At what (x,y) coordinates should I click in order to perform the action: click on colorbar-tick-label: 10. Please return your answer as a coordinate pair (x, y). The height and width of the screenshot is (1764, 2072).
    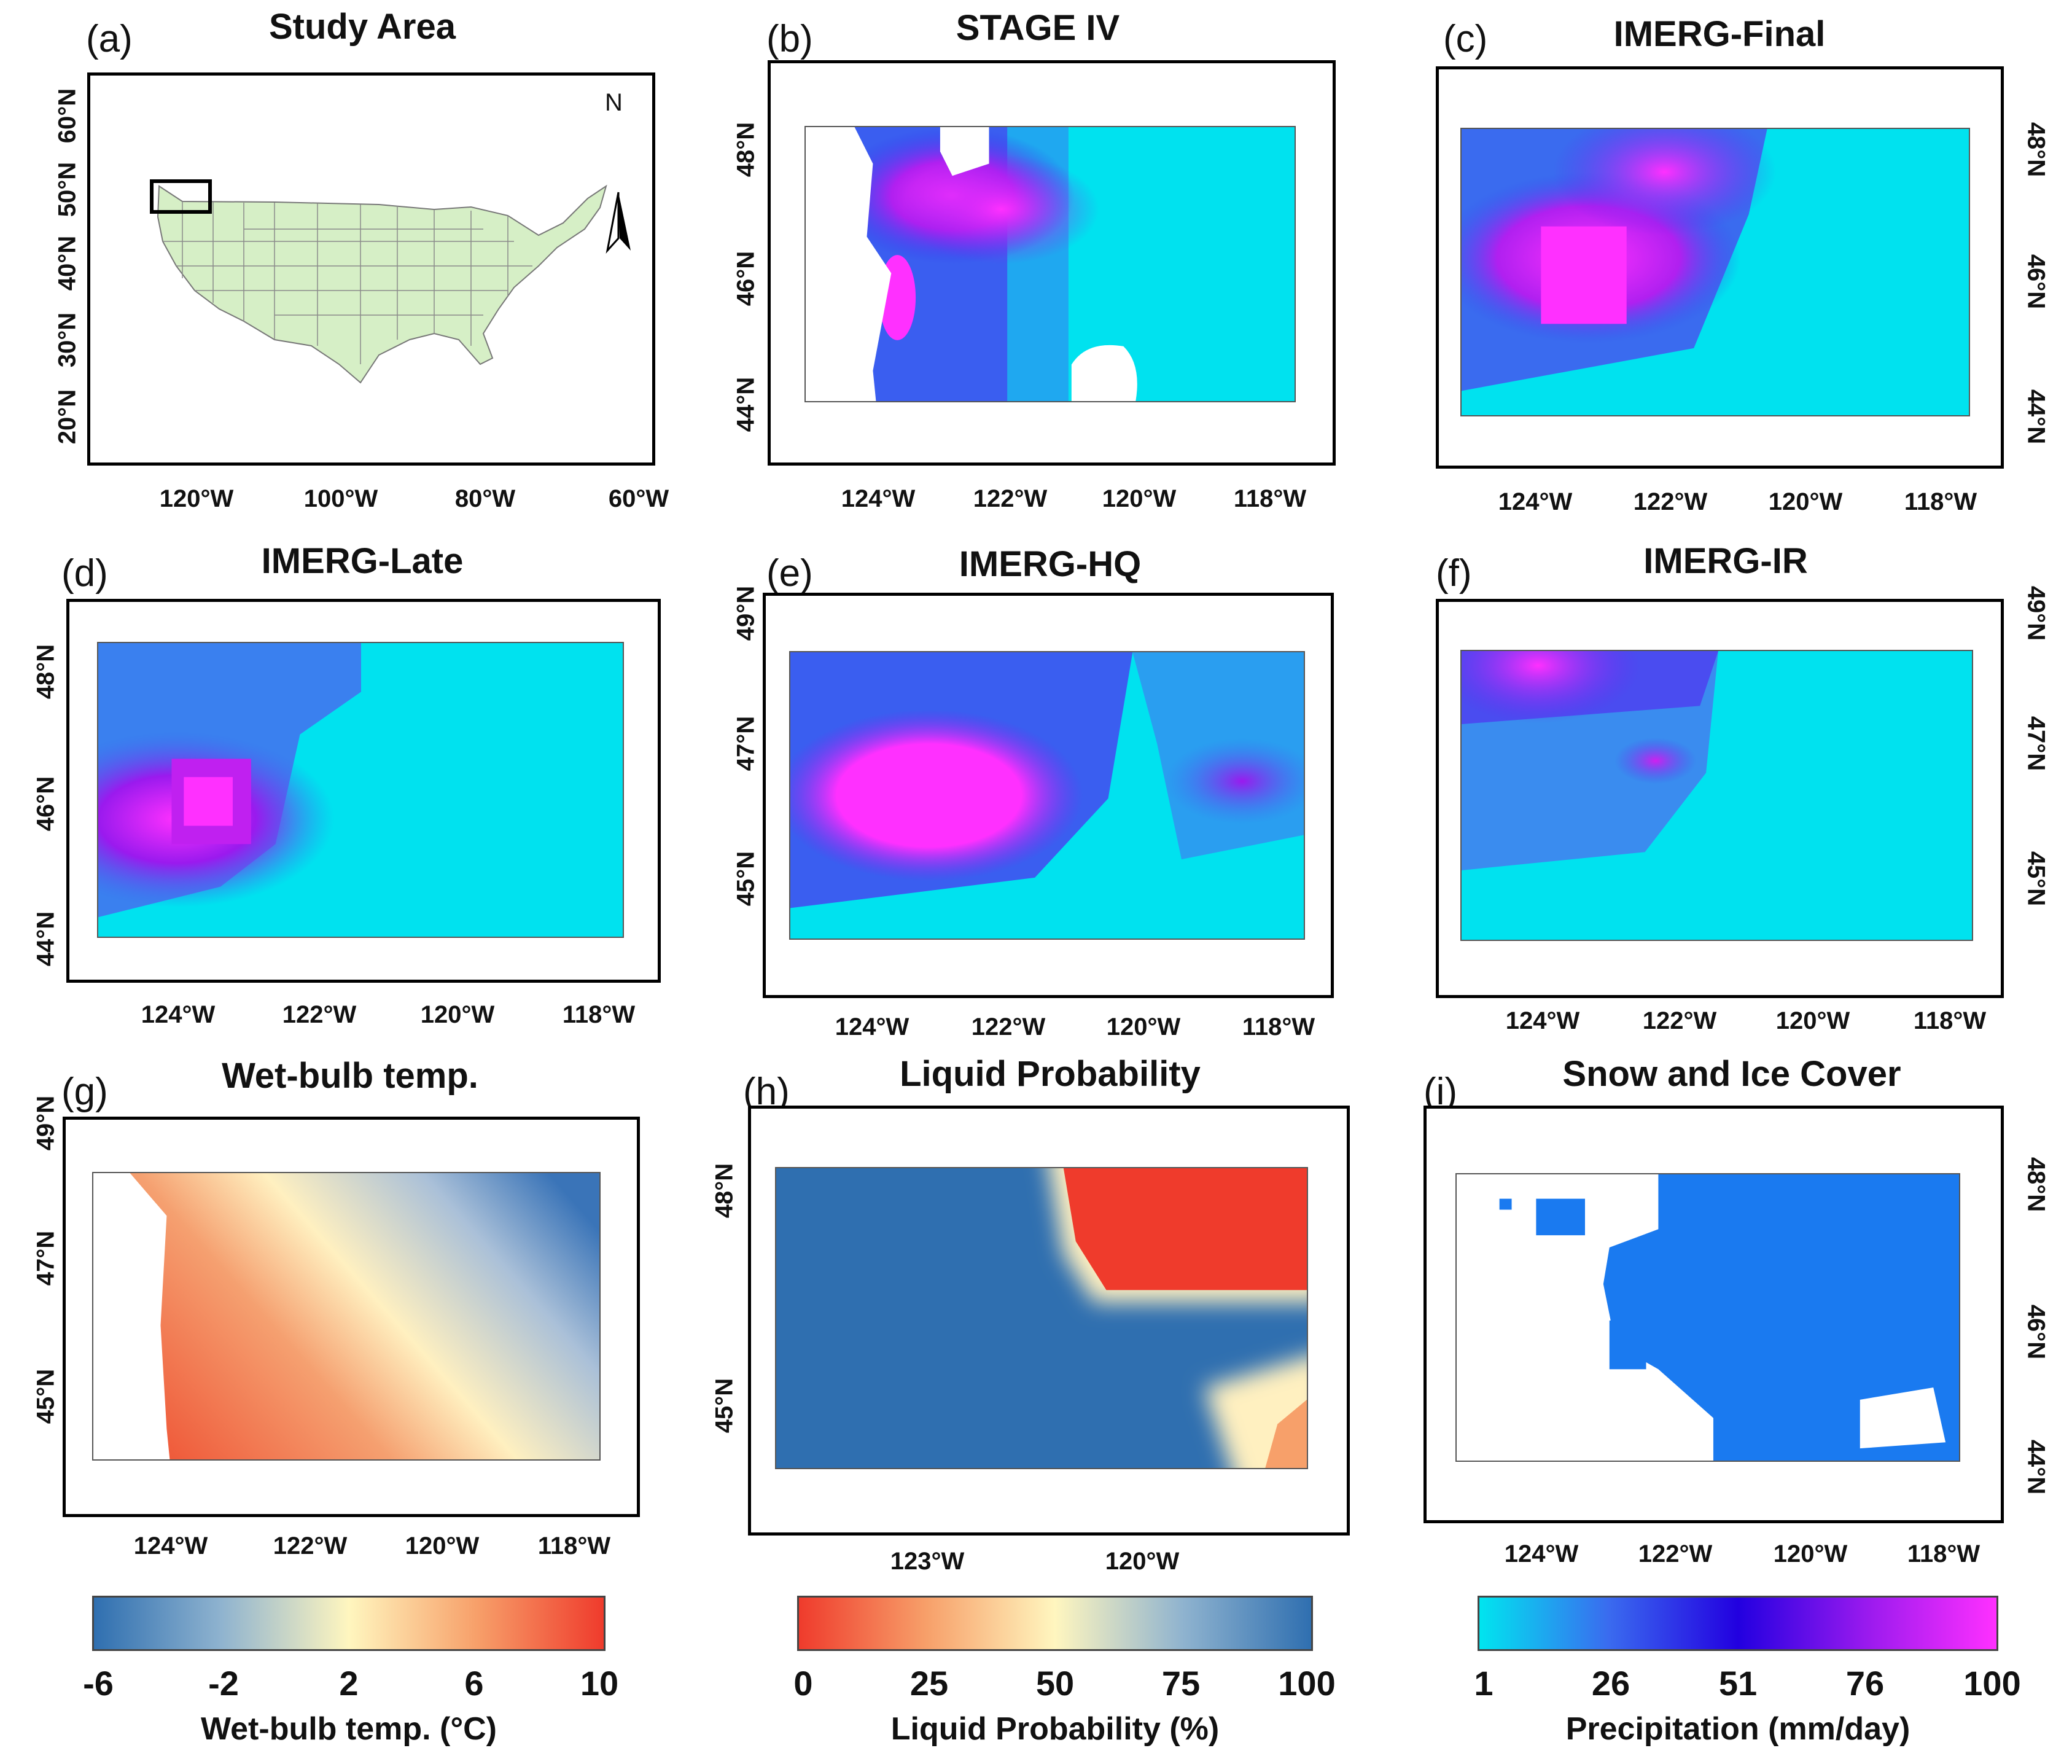
    Looking at the image, I should click on (599, 1684).